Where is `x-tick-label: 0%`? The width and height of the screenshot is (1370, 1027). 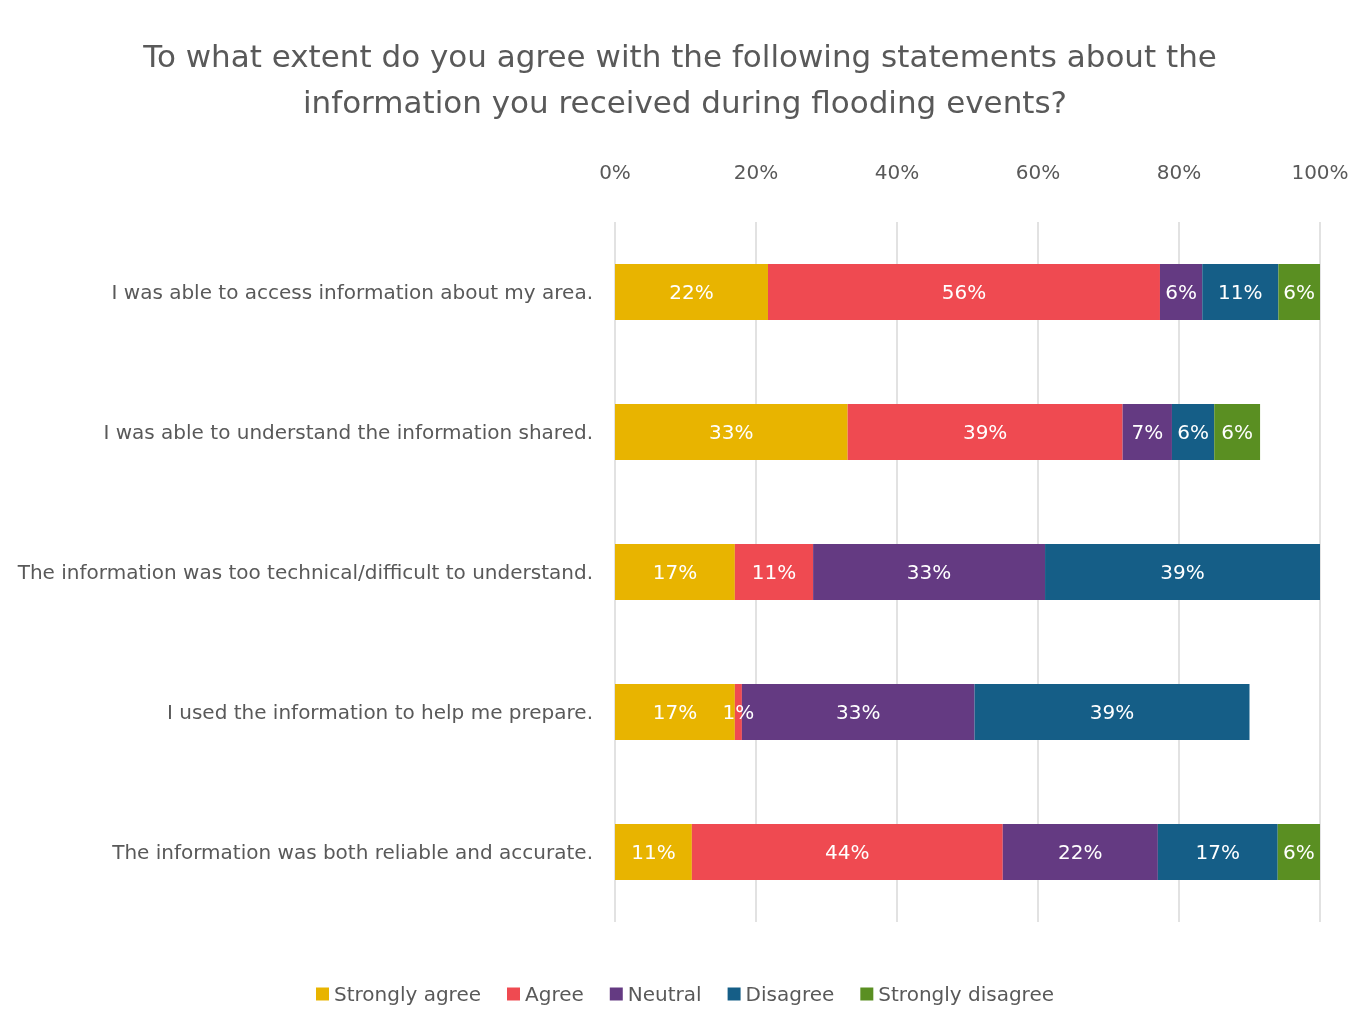
x-tick-label: 0% is located at coordinates (615, 172).